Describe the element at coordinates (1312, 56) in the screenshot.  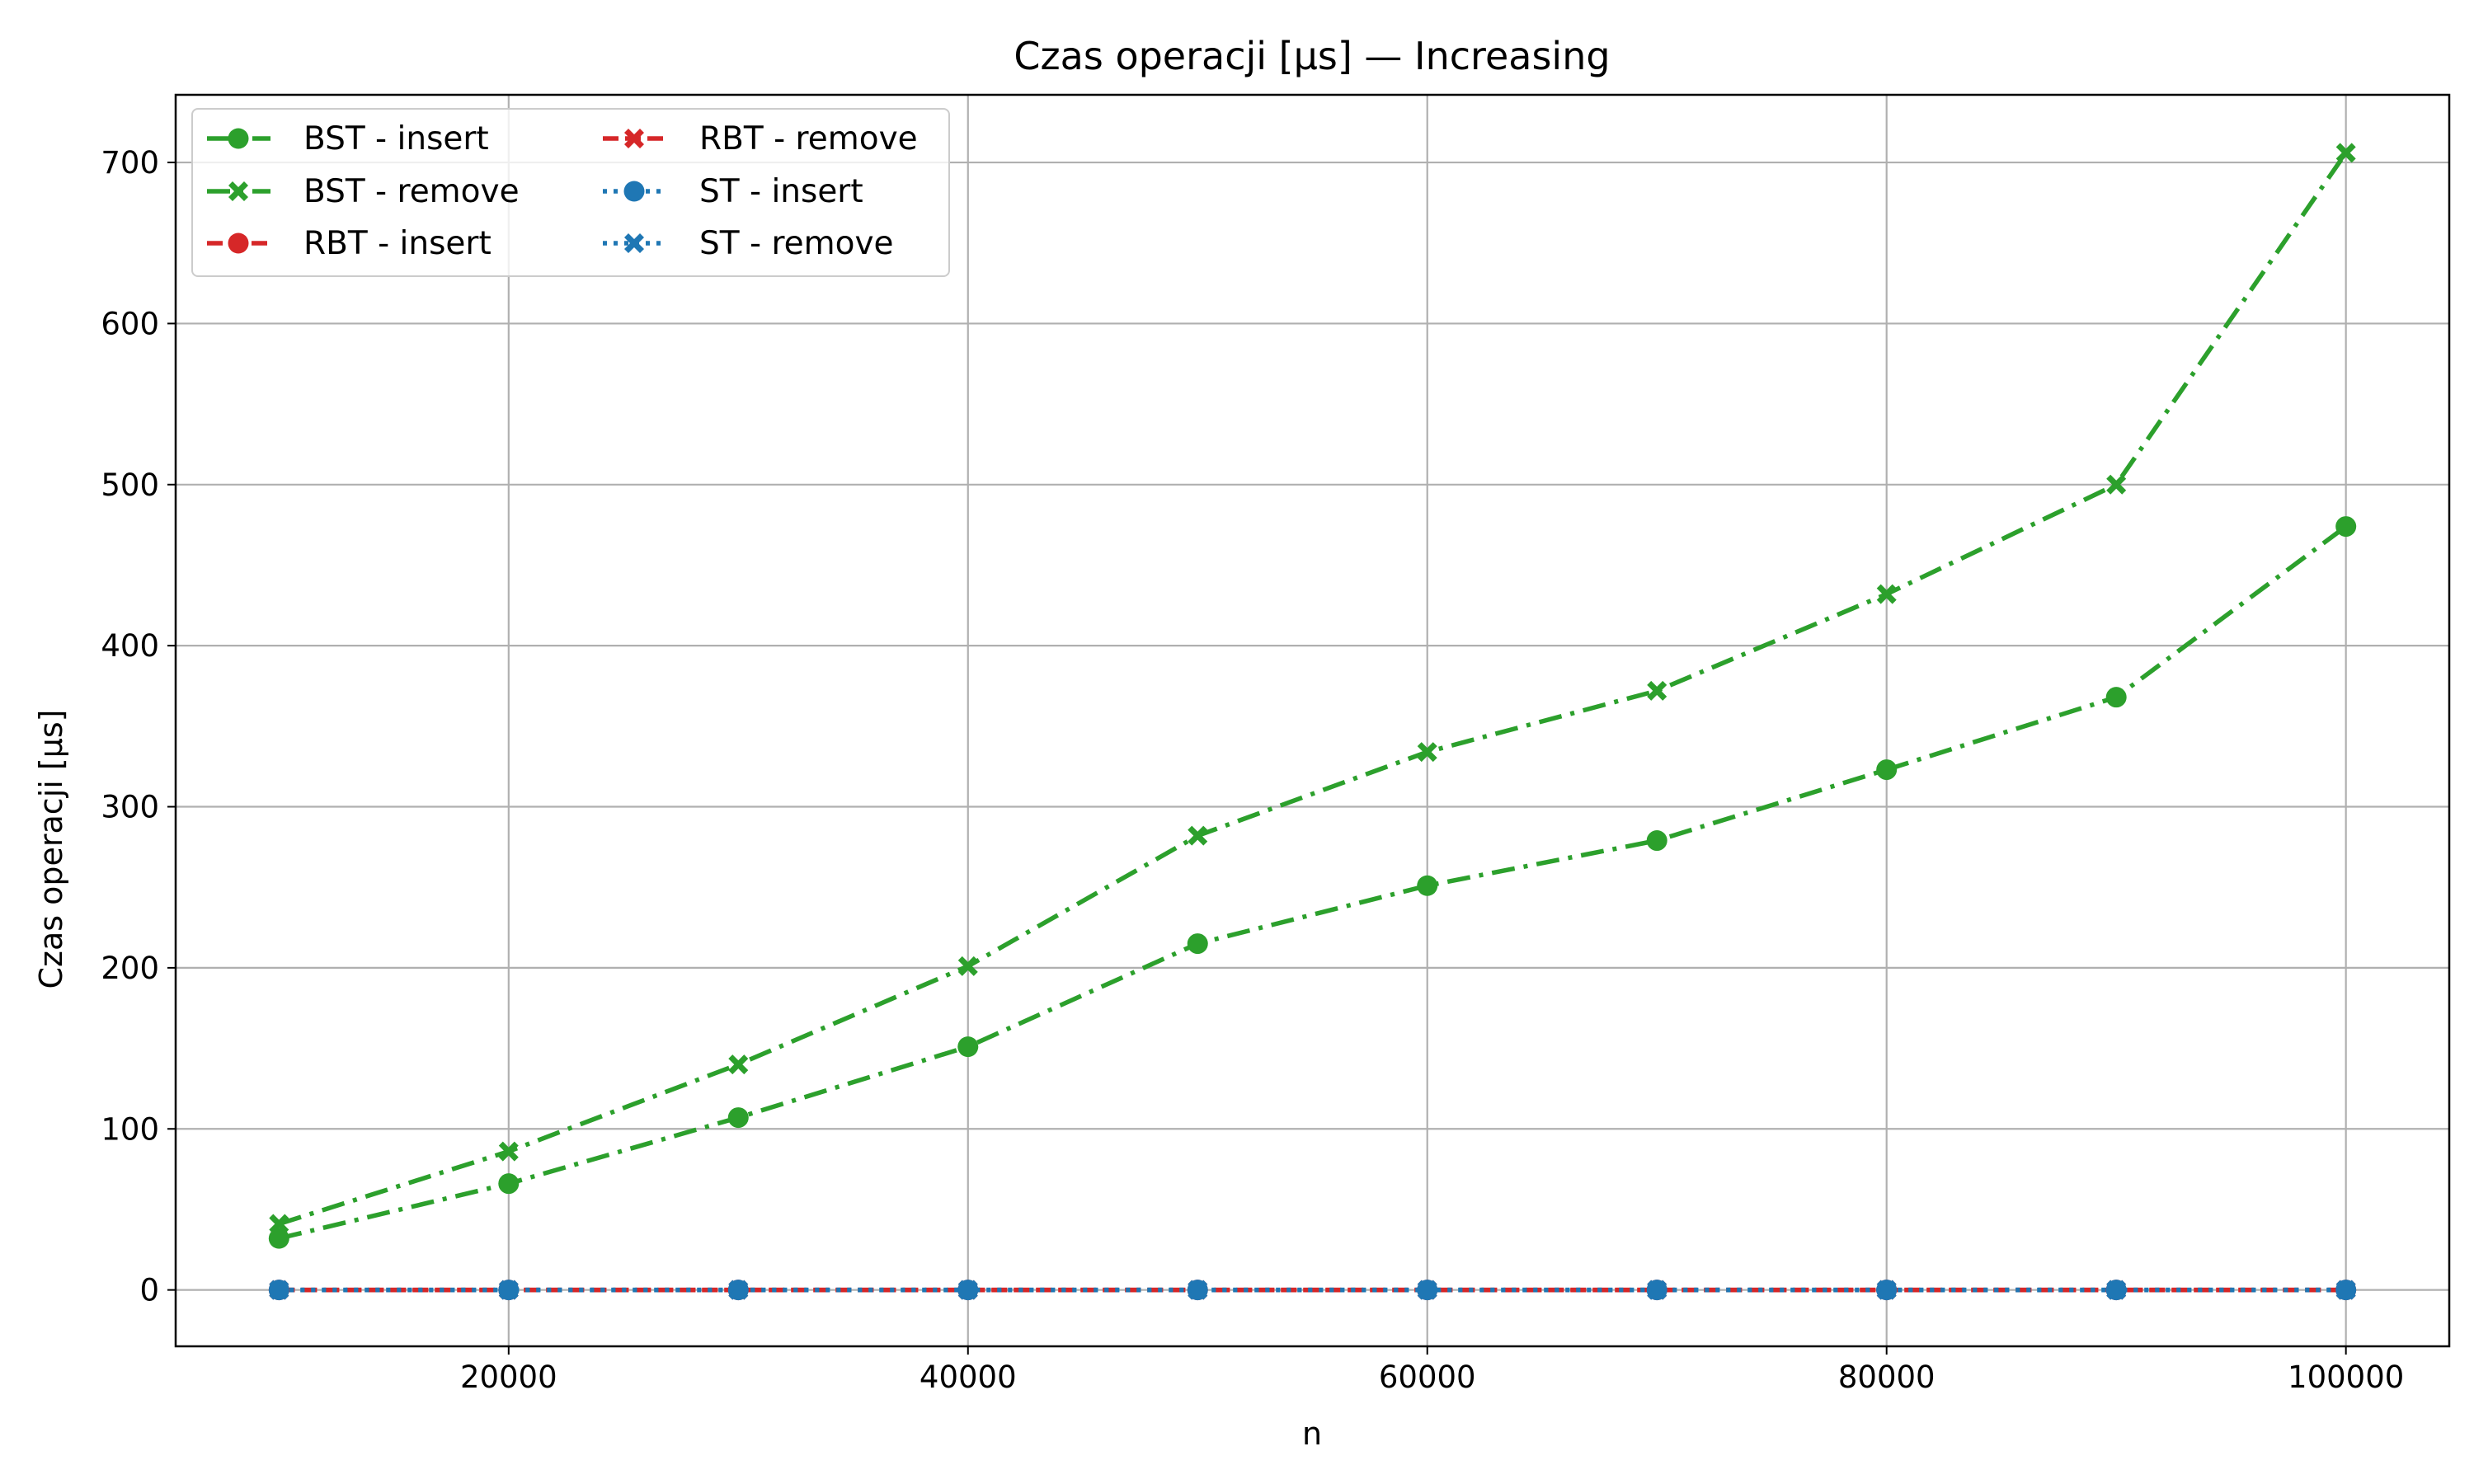
I see `chart-title: Czas operacji [µs] — Increasing` at that location.